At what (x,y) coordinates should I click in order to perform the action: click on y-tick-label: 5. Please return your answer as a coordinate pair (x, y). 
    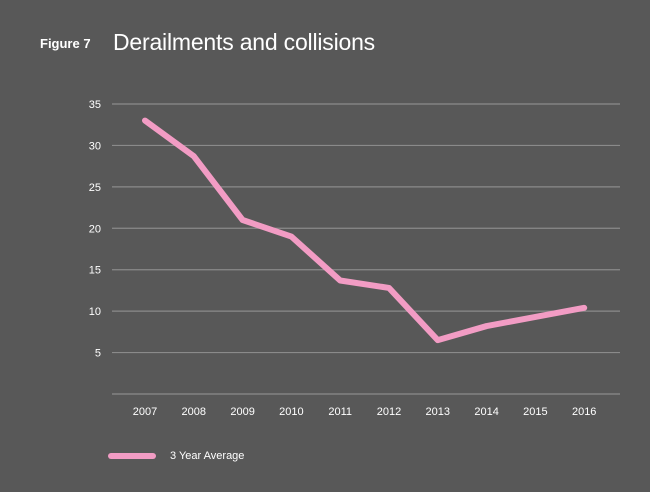
    Looking at the image, I should click on (98, 354).